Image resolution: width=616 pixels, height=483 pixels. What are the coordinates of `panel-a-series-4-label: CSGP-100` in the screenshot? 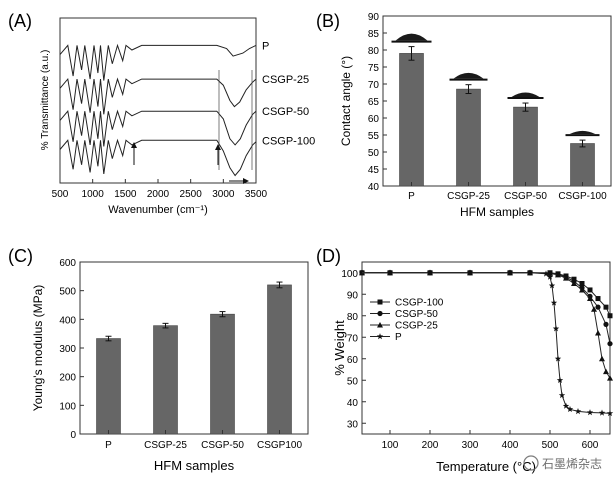 It's located at (288, 141).